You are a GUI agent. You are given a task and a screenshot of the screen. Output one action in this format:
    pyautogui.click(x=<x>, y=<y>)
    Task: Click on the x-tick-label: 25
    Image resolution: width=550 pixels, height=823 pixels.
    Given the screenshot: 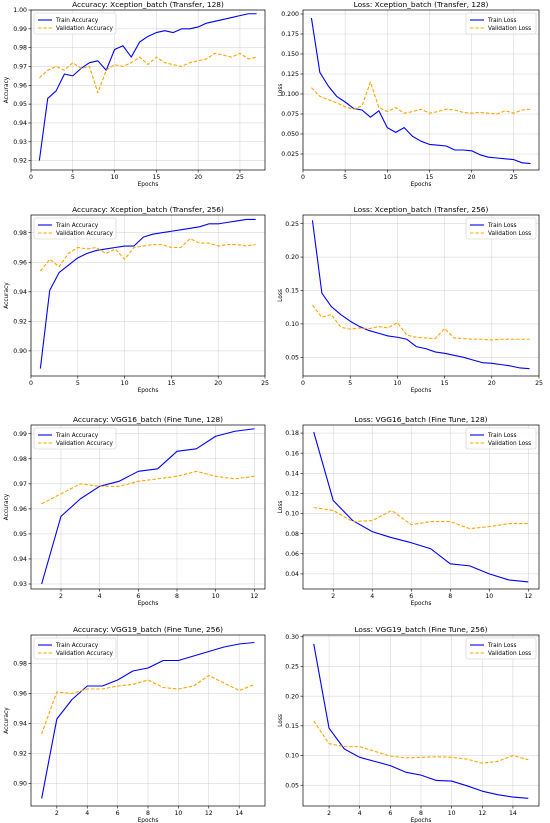 What is the action you would take?
    pyautogui.click(x=240, y=177)
    